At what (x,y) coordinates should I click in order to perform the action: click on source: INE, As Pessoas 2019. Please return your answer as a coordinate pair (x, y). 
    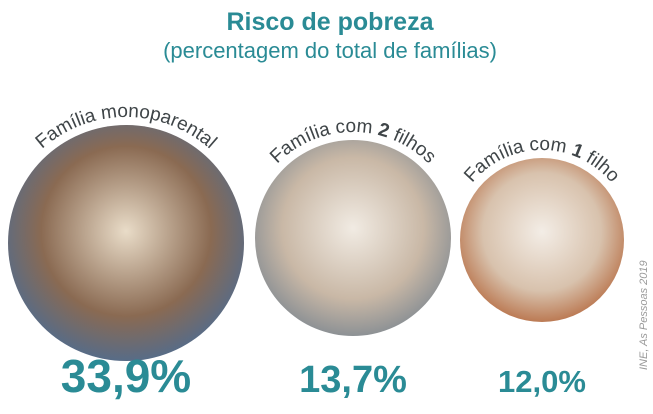
    Looking at the image, I should click on (644, 315).